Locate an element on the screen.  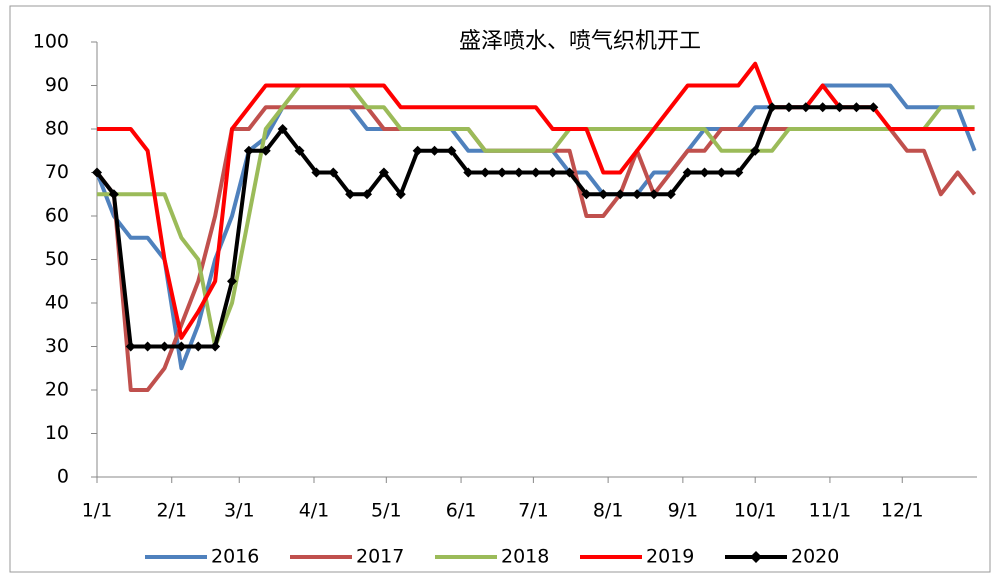
x-tick-label: 8/1 is located at coordinates (608, 511).